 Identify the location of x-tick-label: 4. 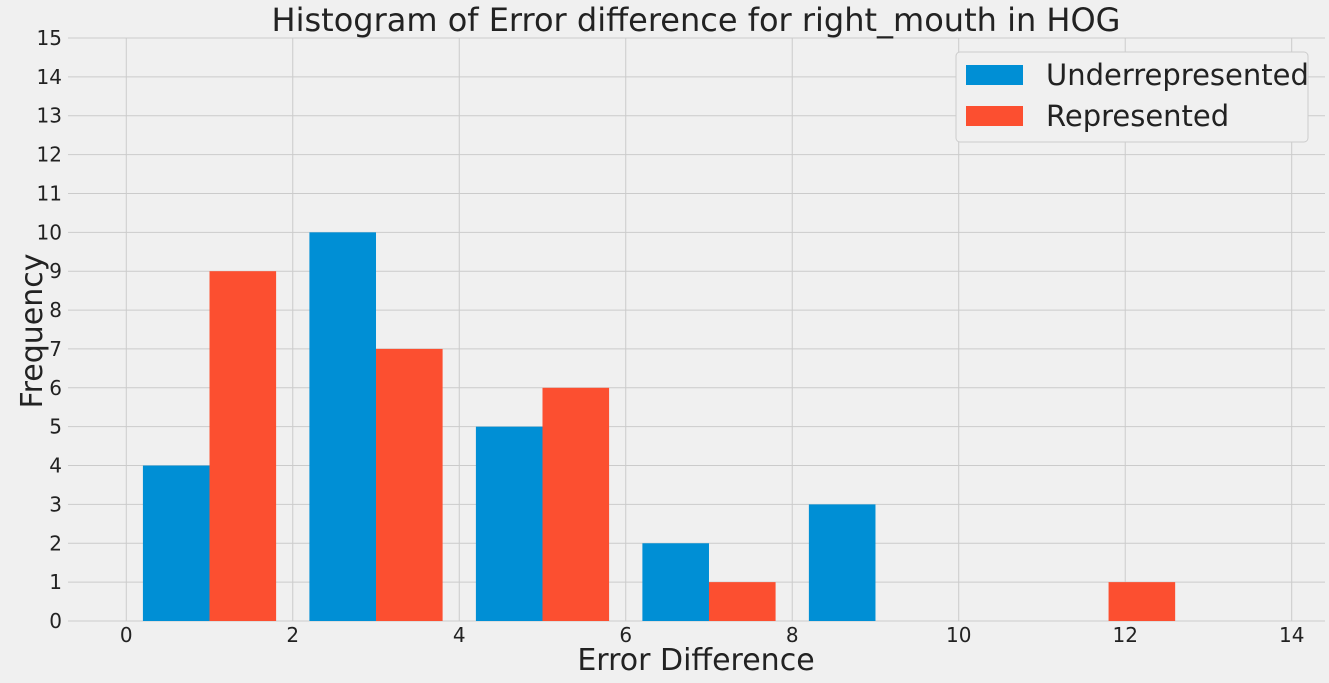
(459, 635).